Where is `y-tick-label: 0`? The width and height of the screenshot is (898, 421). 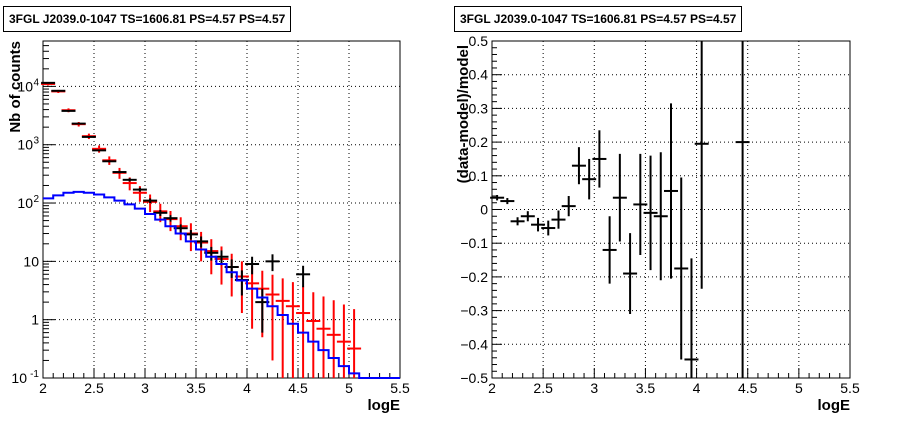 y-tick-label: 0 is located at coordinates (484, 210).